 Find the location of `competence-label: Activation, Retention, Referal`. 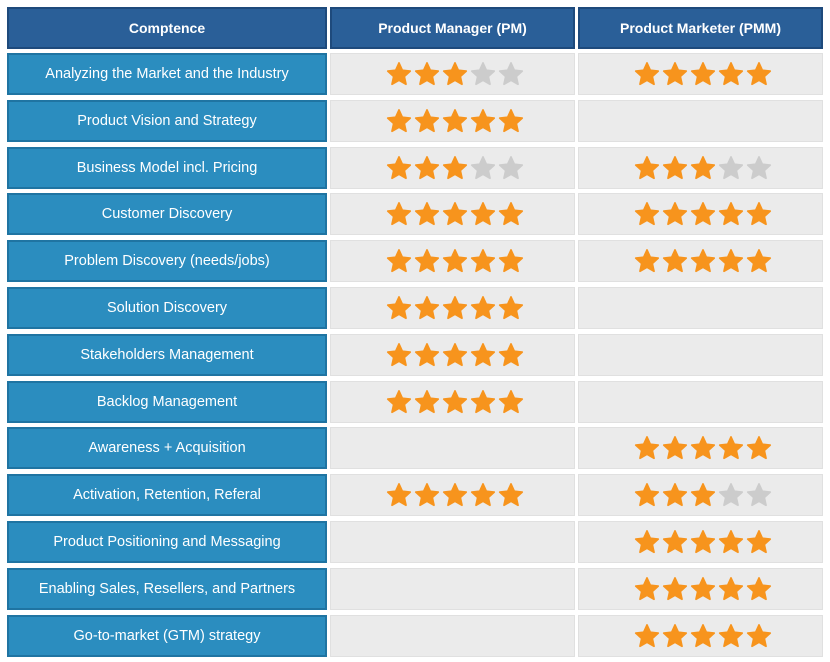

competence-label: Activation, Retention, Referal is located at coordinates (167, 495).